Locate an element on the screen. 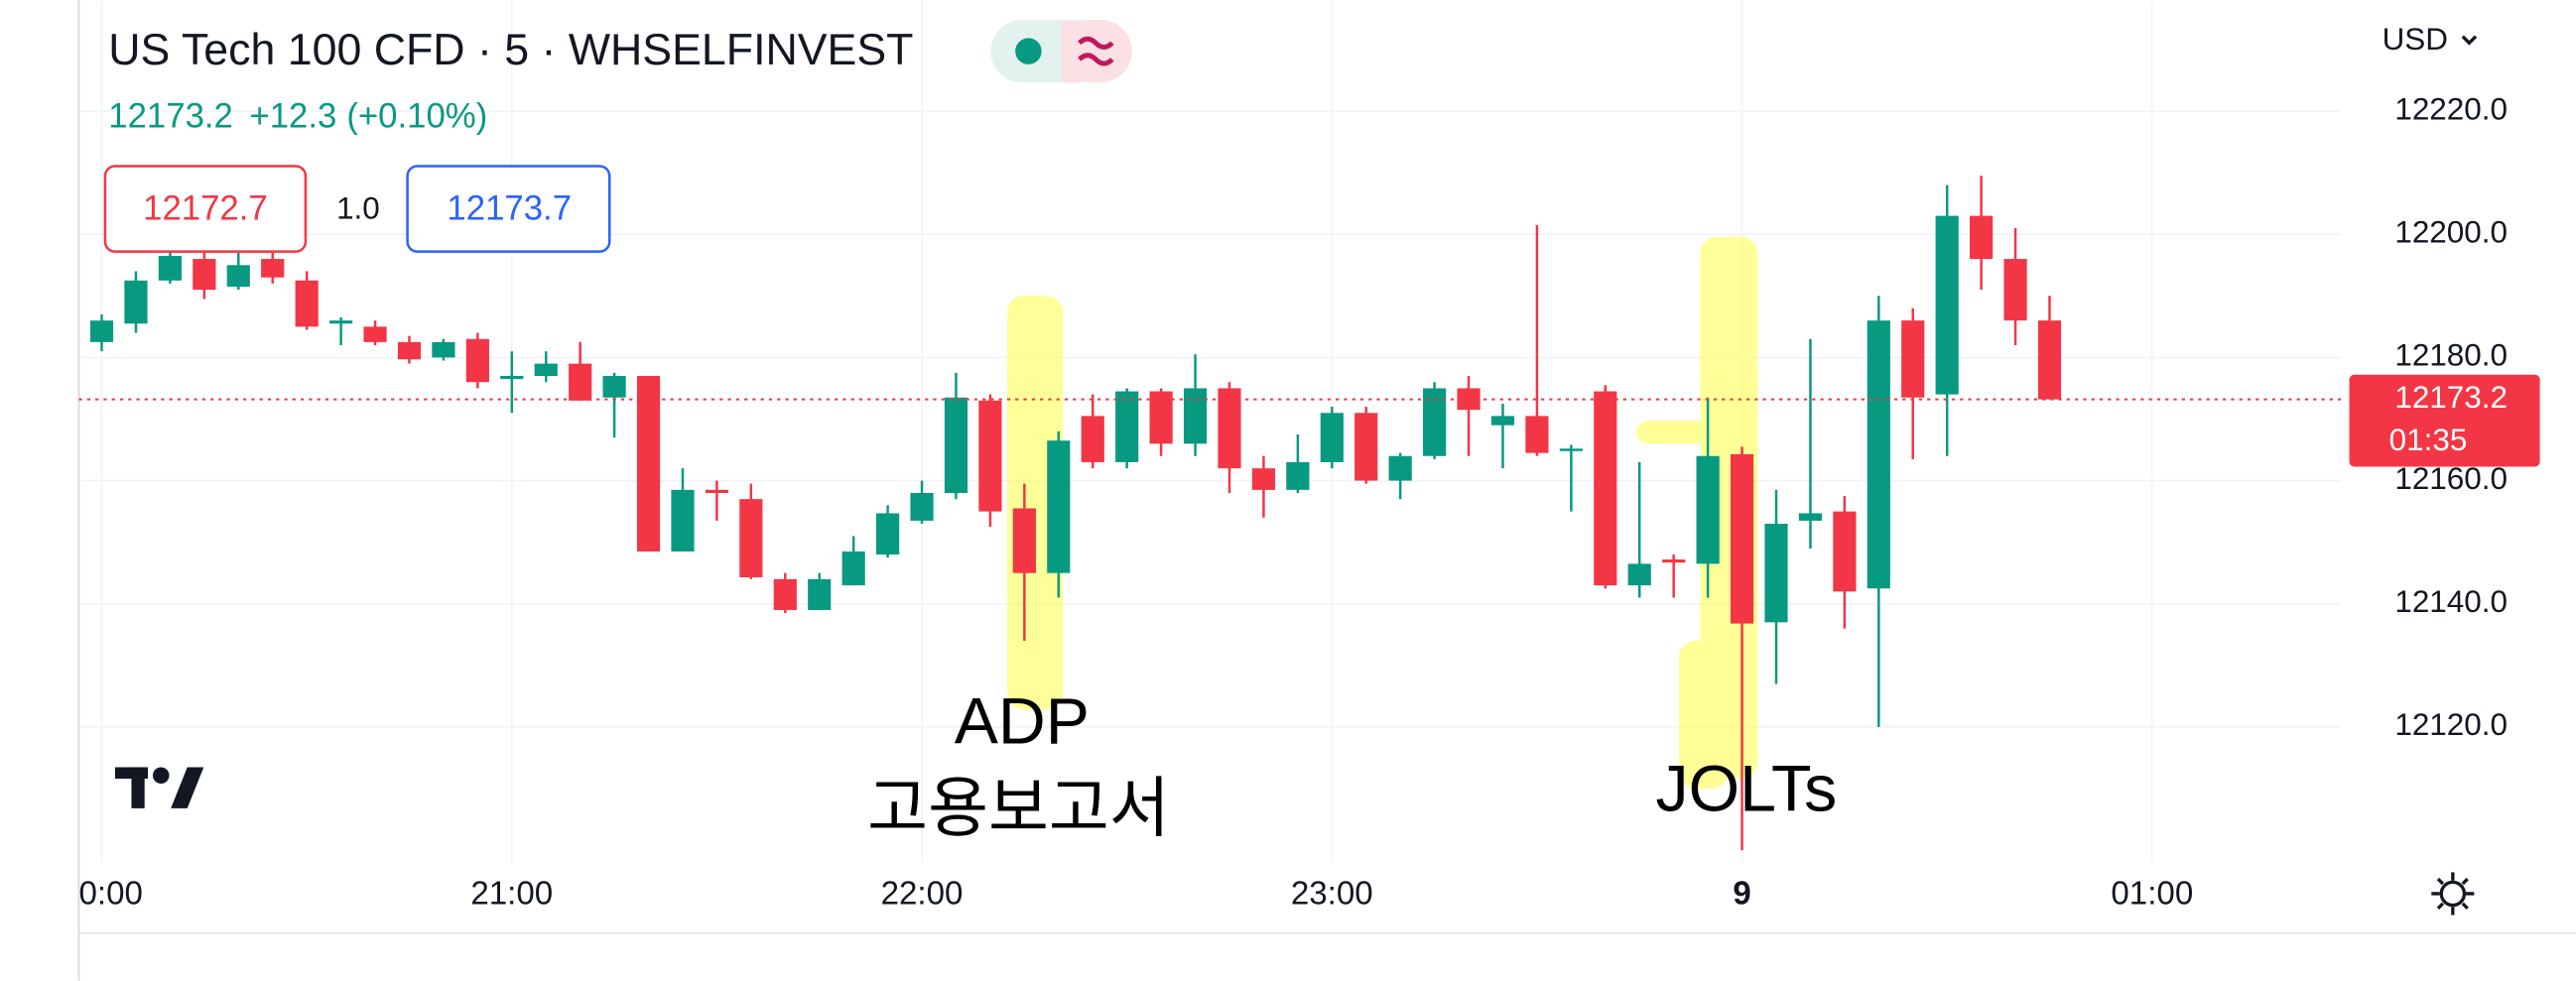 Image resolution: width=2576 pixels, height=981 pixels. y-tick-label: 12180.0 is located at coordinates (2451, 355).